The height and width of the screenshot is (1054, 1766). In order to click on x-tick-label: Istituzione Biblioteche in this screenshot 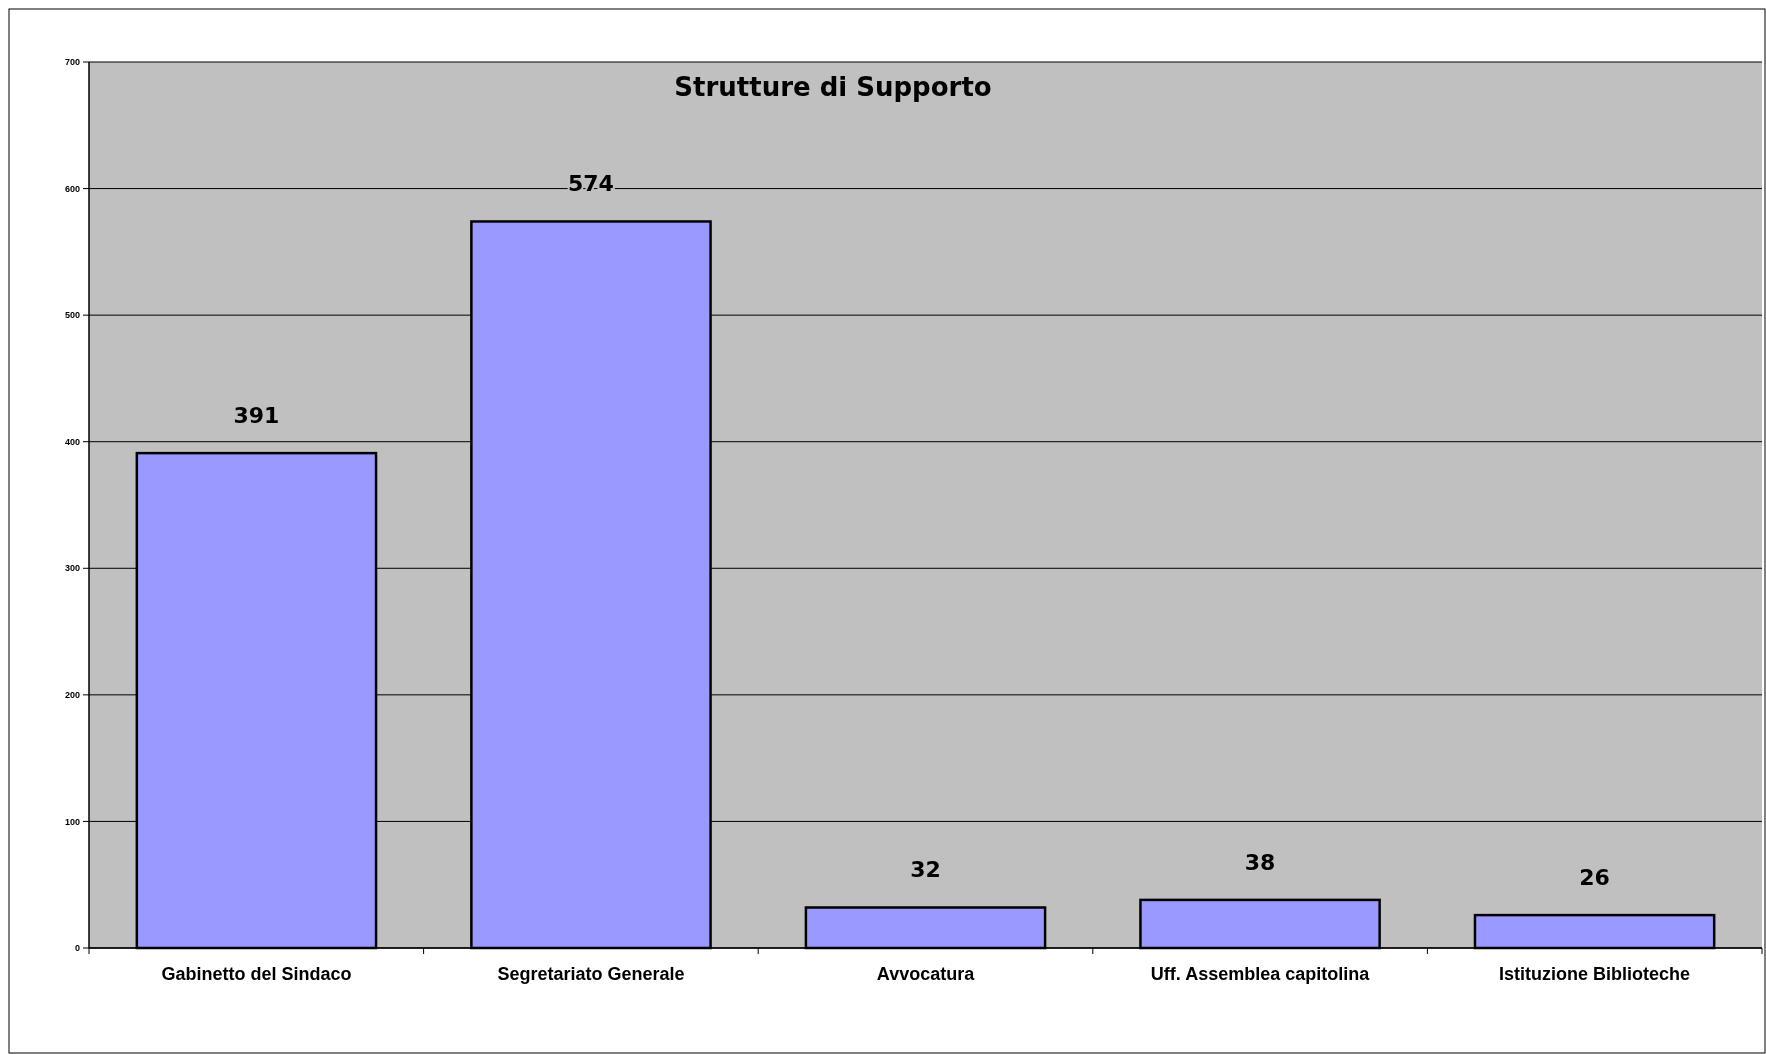, I will do `click(1595, 974)`.